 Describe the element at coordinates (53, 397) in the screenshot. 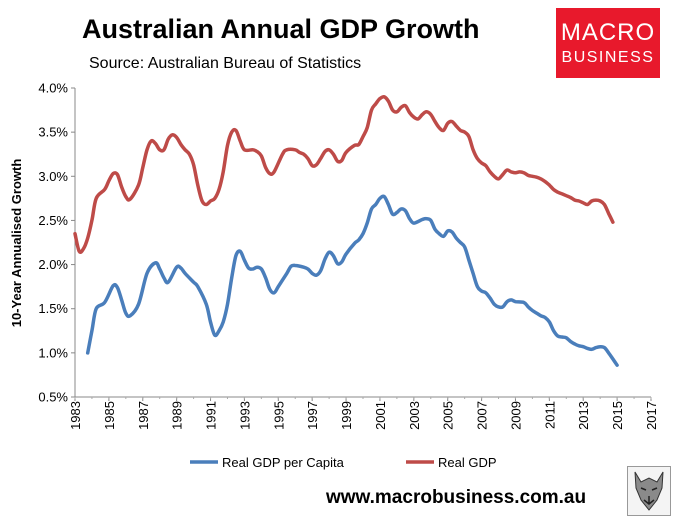

I see `y-tick-label: 0.5%` at that location.